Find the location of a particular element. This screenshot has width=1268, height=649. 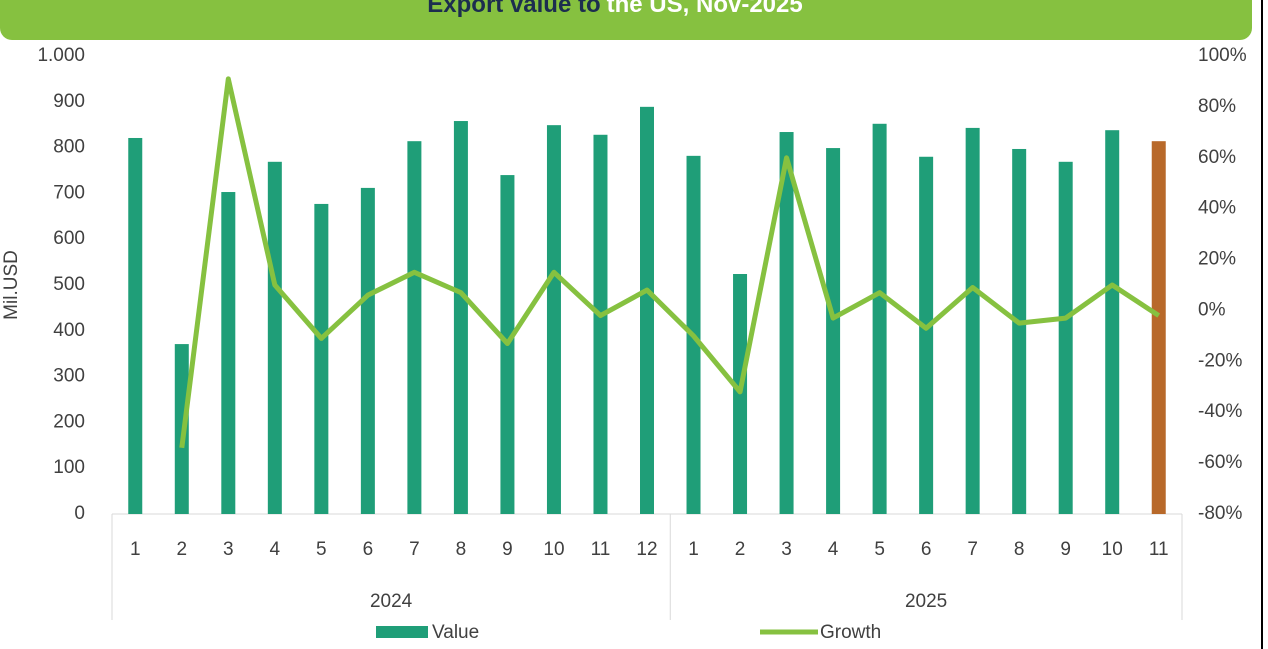

legend-label: Value is located at coordinates (455, 632).